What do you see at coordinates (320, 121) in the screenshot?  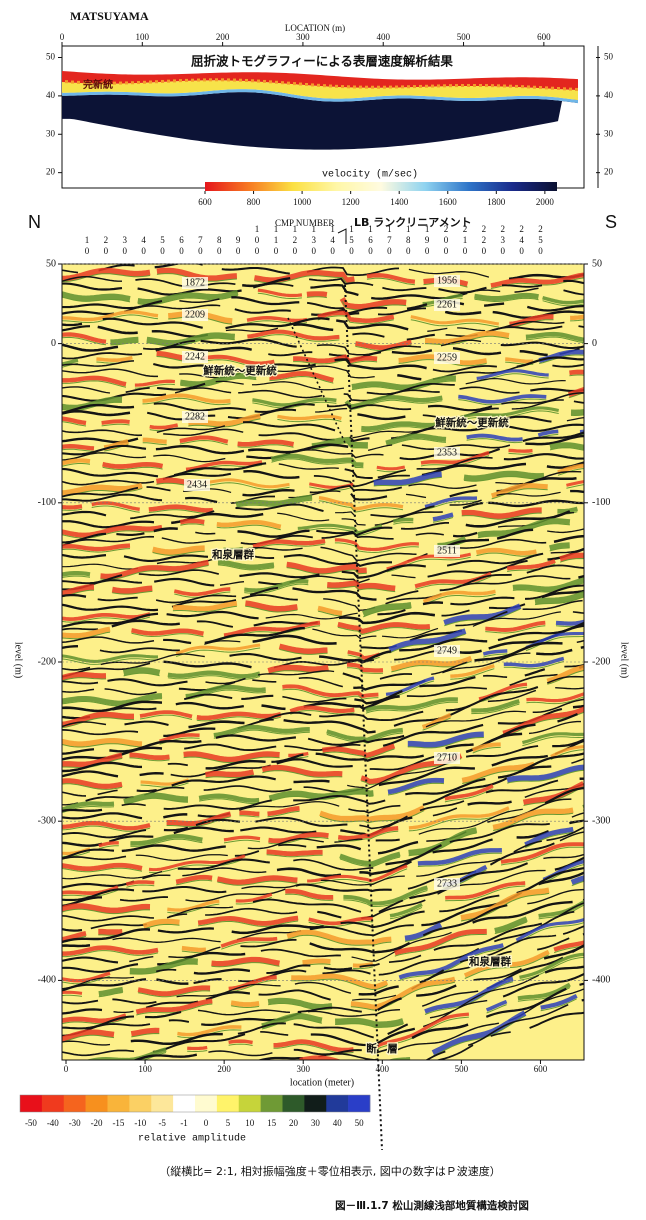 I see `high-velocity-layer` at bounding box center [320, 121].